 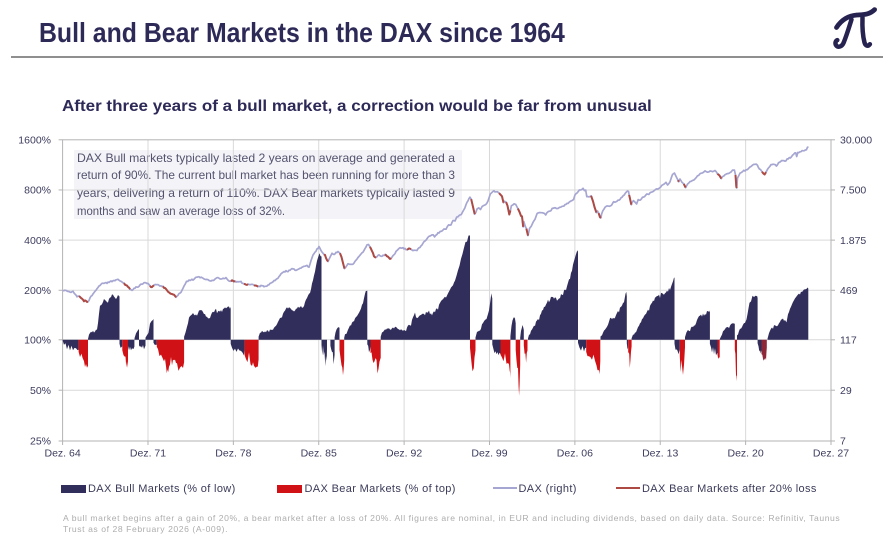 I want to click on svg-text: 400%, so click(x=37, y=241).